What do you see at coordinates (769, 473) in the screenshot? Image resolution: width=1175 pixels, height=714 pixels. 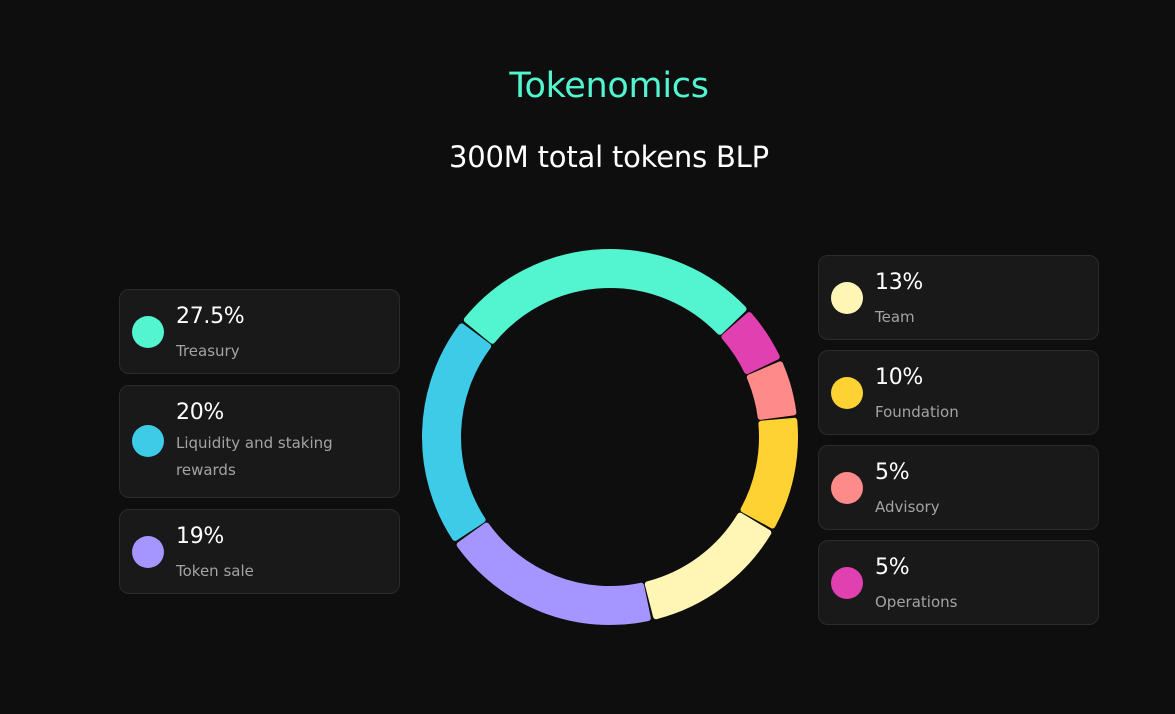 I see `donut-slice-foundation` at bounding box center [769, 473].